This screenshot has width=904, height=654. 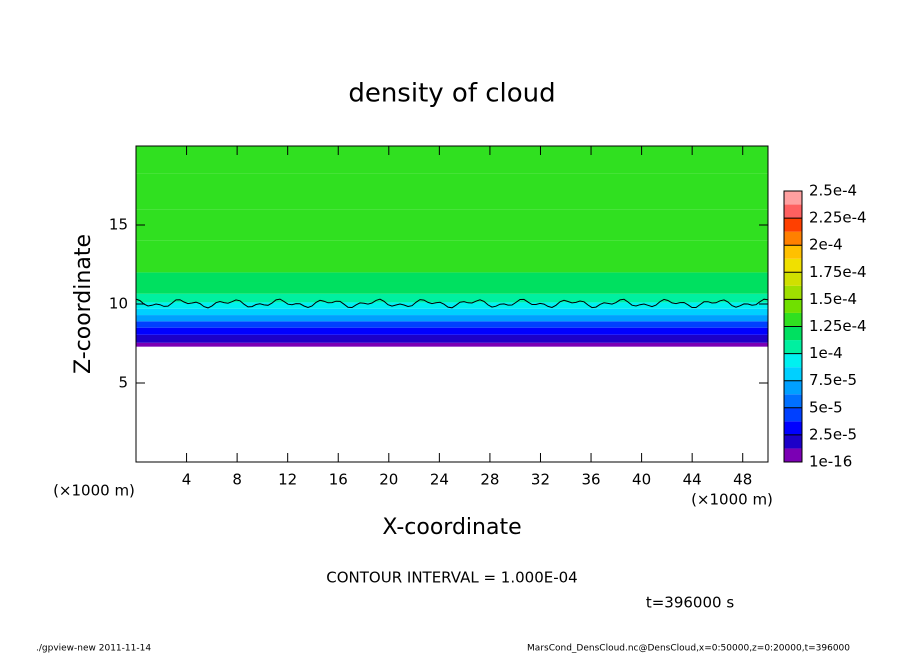 I want to click on x-tick-label: 12, so click(x=287, y=480).